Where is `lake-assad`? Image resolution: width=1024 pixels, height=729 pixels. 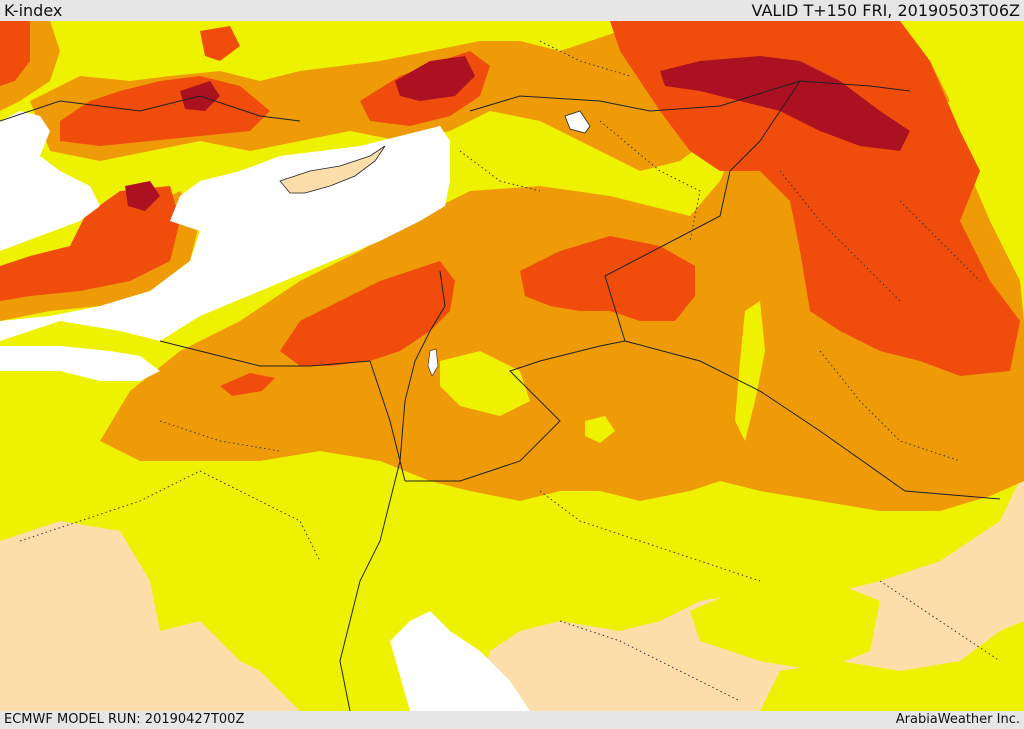
lake-assad is located at coordinates (577, 122).